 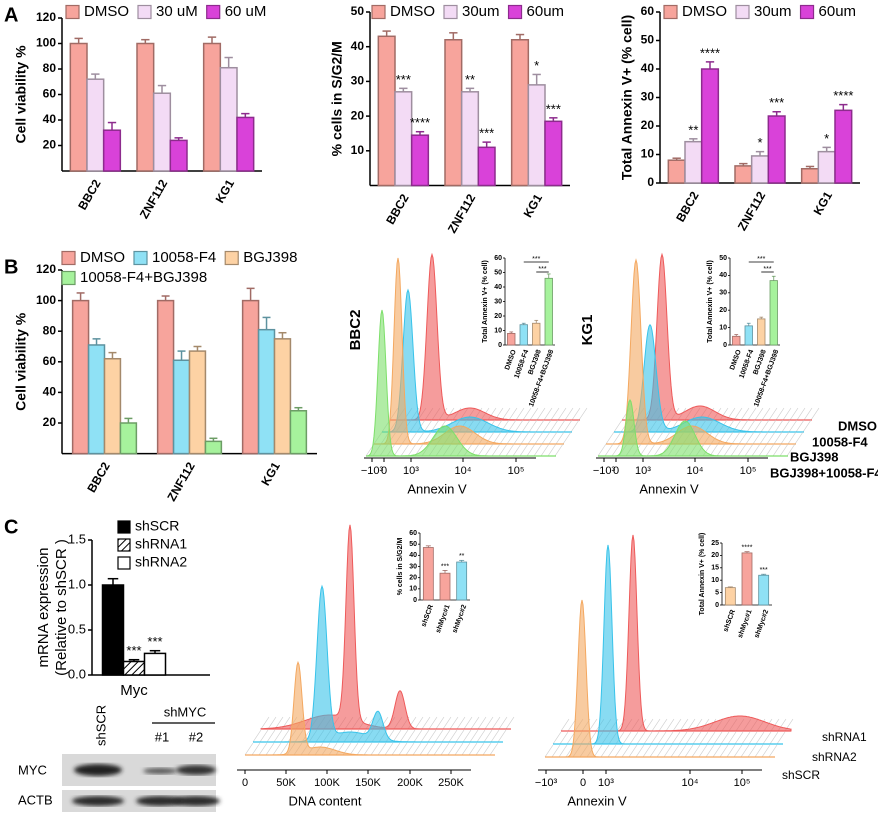 What do you see at coordinates (327, 783) in the screenshot?
I see `x-tick-label: 100K` at bounding box center [327, 783].